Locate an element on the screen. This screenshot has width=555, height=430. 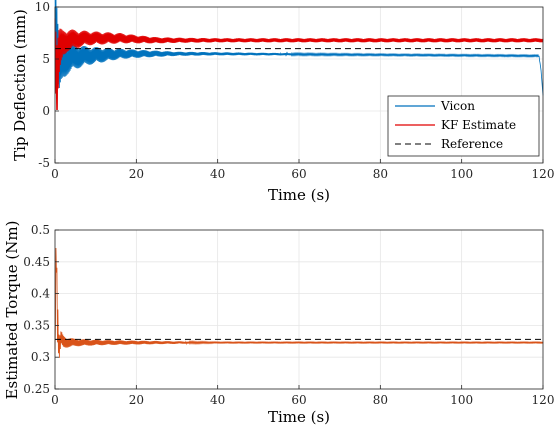
legend: Vicon KF Estimate Reference is located at coordinates (463, 126).